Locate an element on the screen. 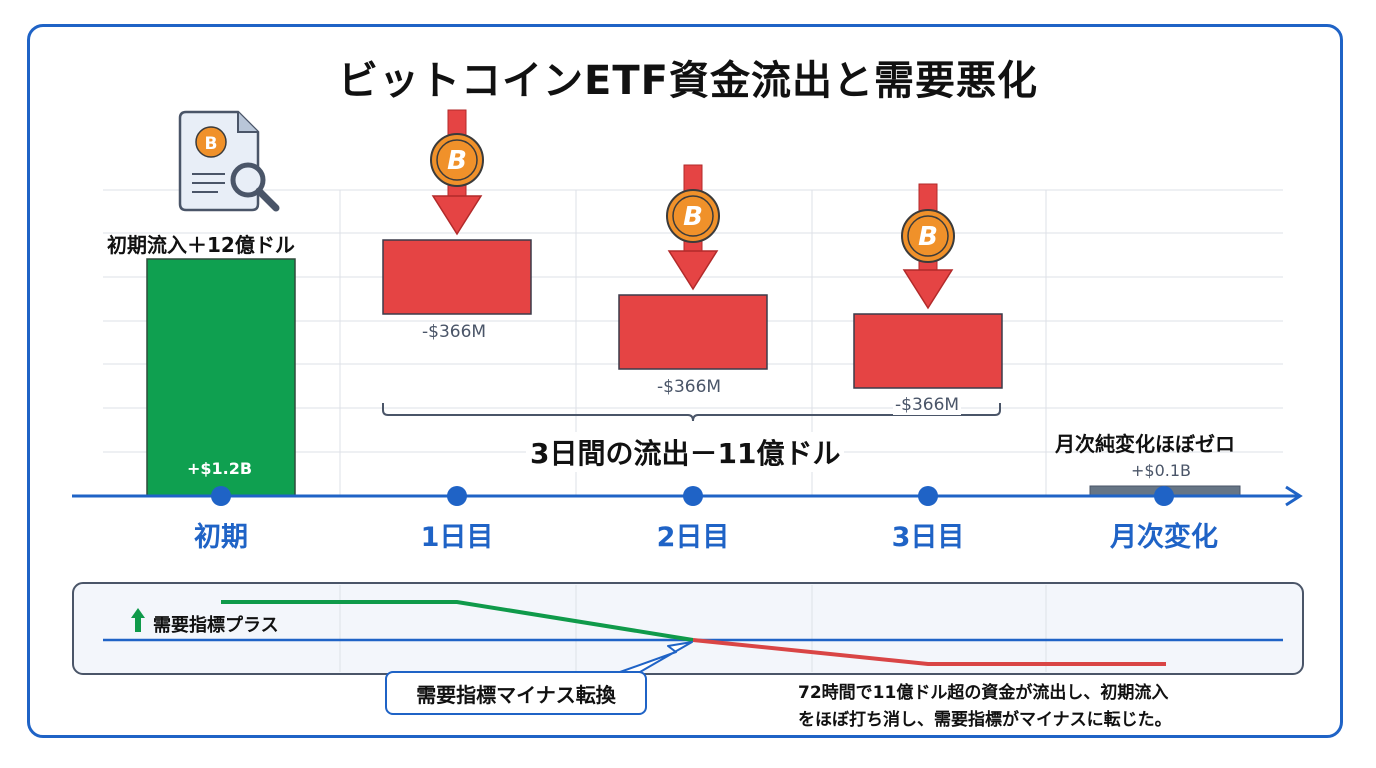 Image resolution: width=1376 pixels, height=768 pixels. bar-day2 is located at coordinates (693, 332).